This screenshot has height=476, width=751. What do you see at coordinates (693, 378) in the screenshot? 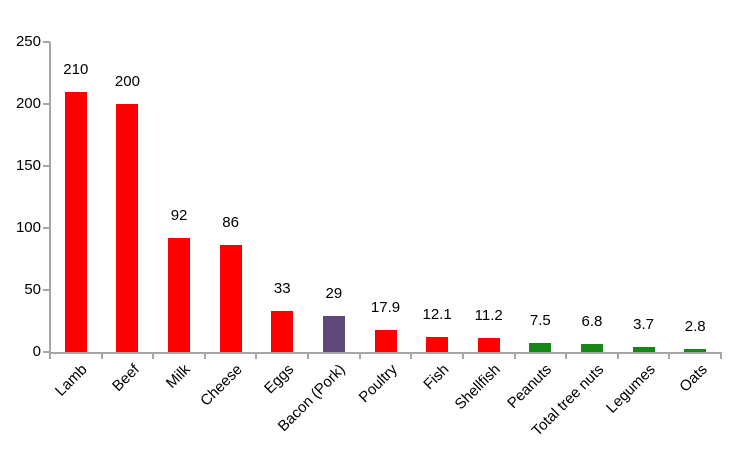
I see `x-axis-category-label: Oats` at bounding box center [693, 378].